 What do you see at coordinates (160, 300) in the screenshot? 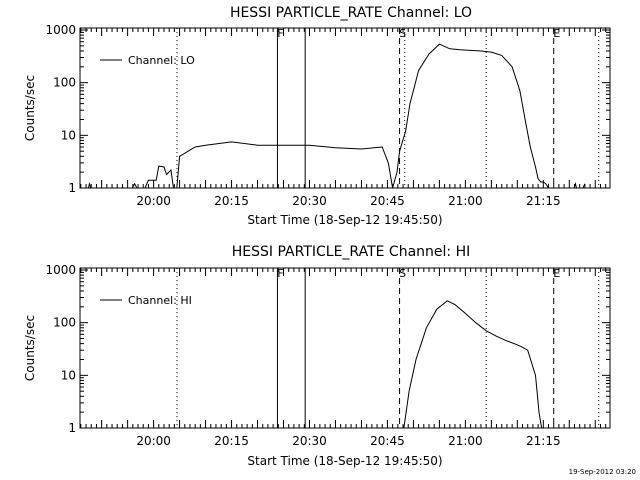
I see `legend-label: Channel: HI` at bounding box center [160, 300].